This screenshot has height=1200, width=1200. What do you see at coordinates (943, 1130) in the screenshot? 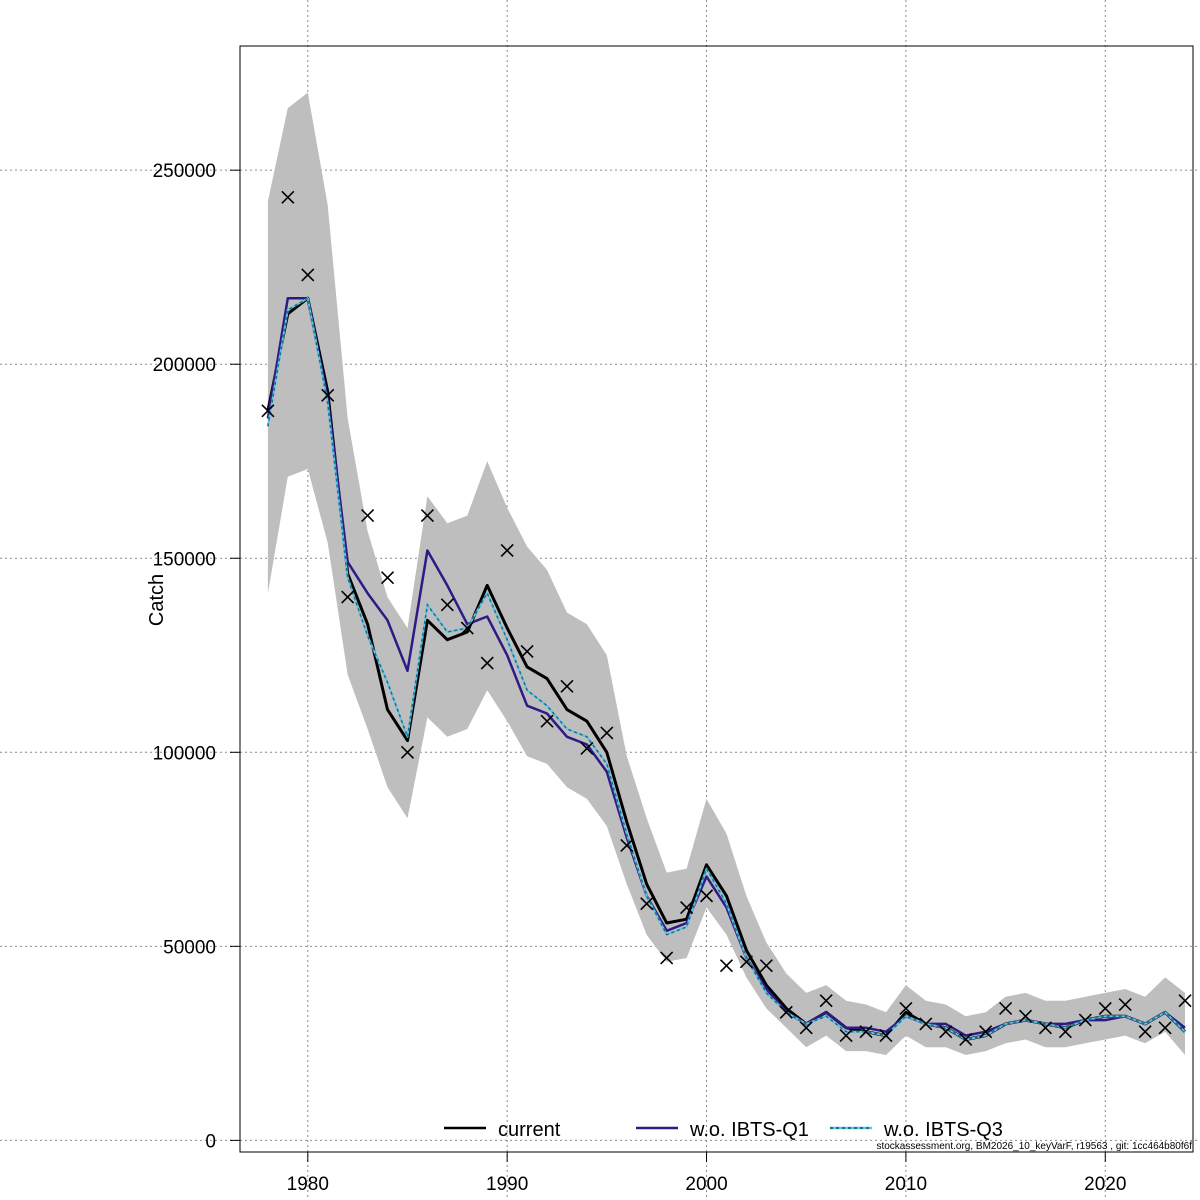
I see `legend-label-wo-ibts-q3: w.o. IBTS-Q3` at bounding box center [943, 1130].